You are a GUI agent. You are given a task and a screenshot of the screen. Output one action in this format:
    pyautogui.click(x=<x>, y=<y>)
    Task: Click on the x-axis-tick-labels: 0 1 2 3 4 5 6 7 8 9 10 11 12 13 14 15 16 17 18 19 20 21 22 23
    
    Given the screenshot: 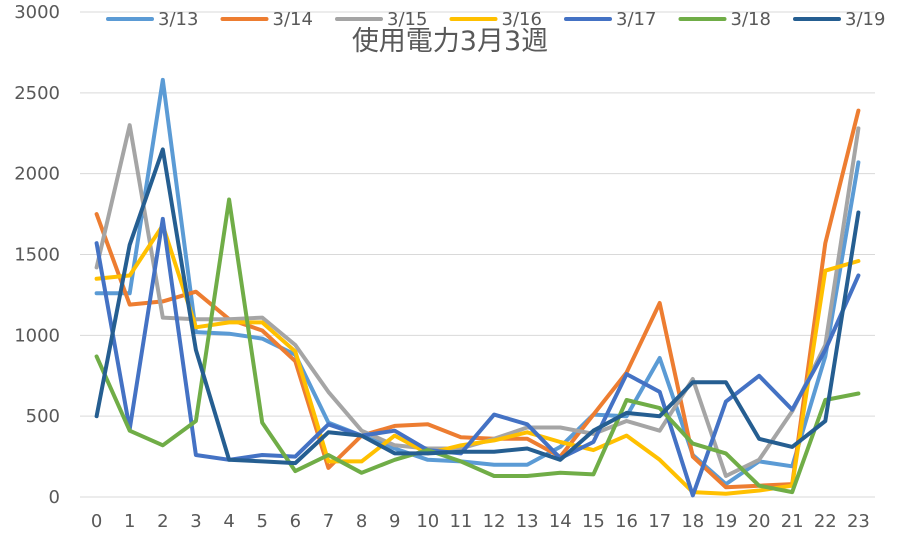 What is the action you would take?
    pyautogui.click(x=480, y=521)
    